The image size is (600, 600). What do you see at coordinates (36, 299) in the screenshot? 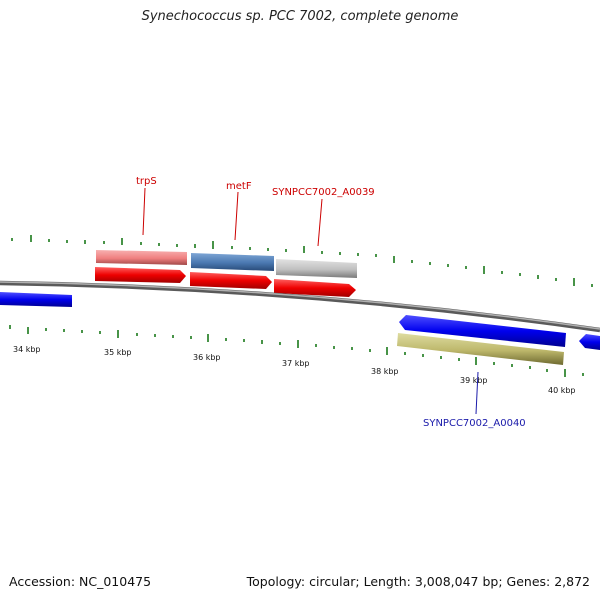
I see `cds-reverse-left` at bounding box center [36, 299].